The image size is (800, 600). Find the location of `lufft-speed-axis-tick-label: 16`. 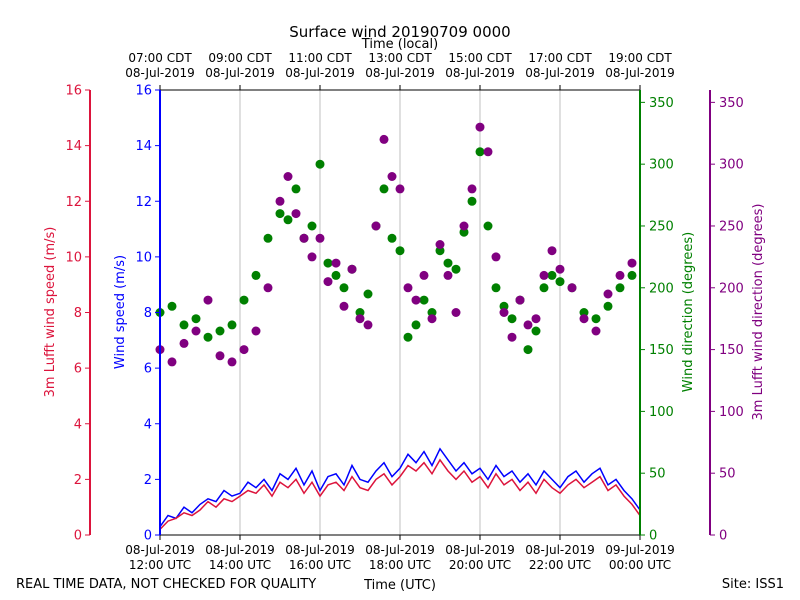

lufft-speed-axis-tick-label: 16 is located at coordinates (73, 91).